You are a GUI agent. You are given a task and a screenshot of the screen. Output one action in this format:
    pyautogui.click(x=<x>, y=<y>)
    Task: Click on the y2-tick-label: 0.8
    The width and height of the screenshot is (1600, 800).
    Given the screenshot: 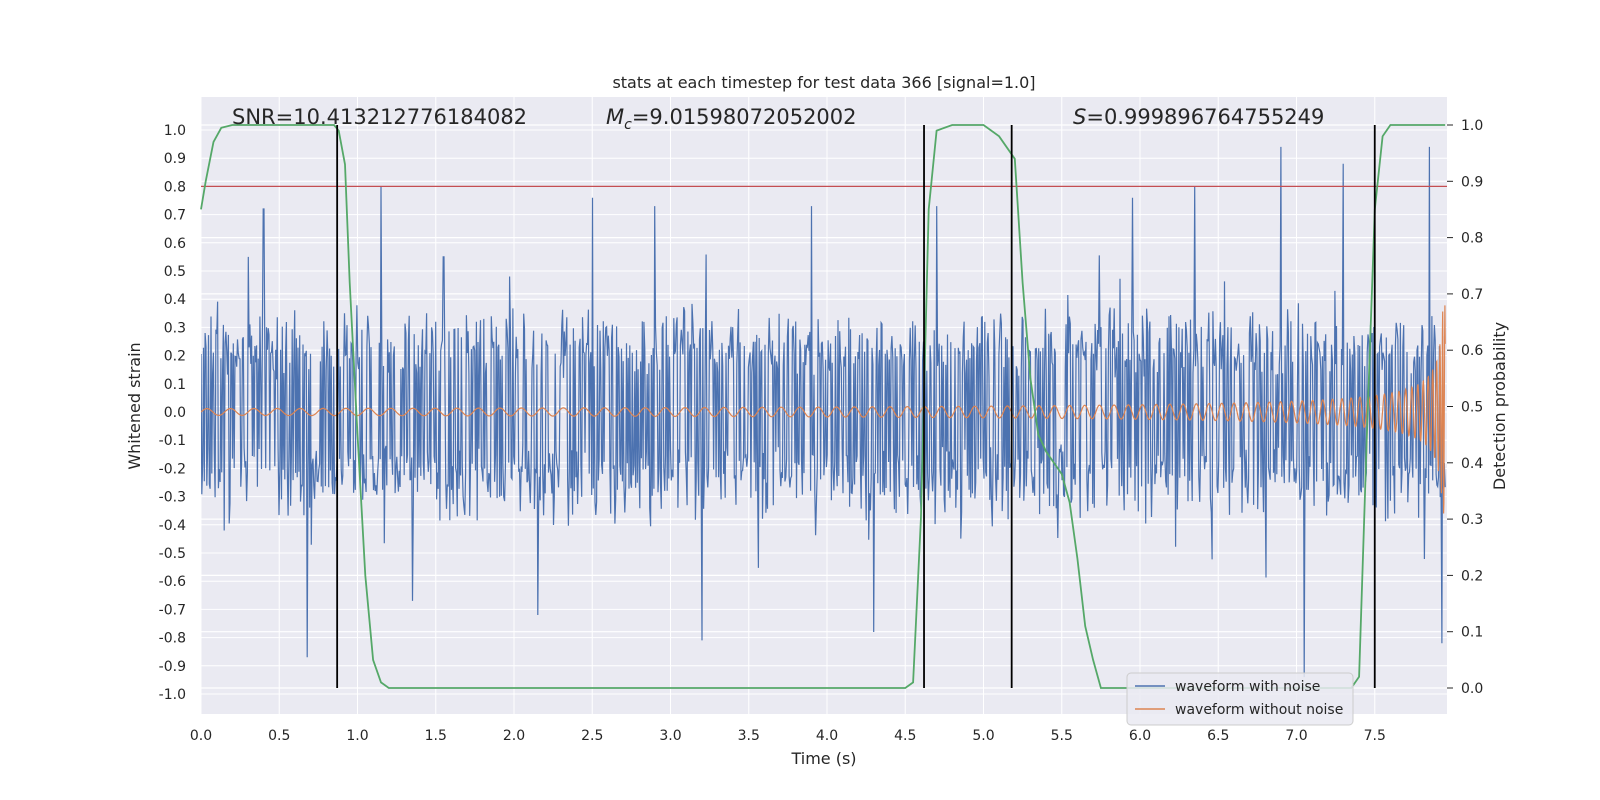 What is the action you would take?
    pyautogui.click(x=1472, y=239)
    